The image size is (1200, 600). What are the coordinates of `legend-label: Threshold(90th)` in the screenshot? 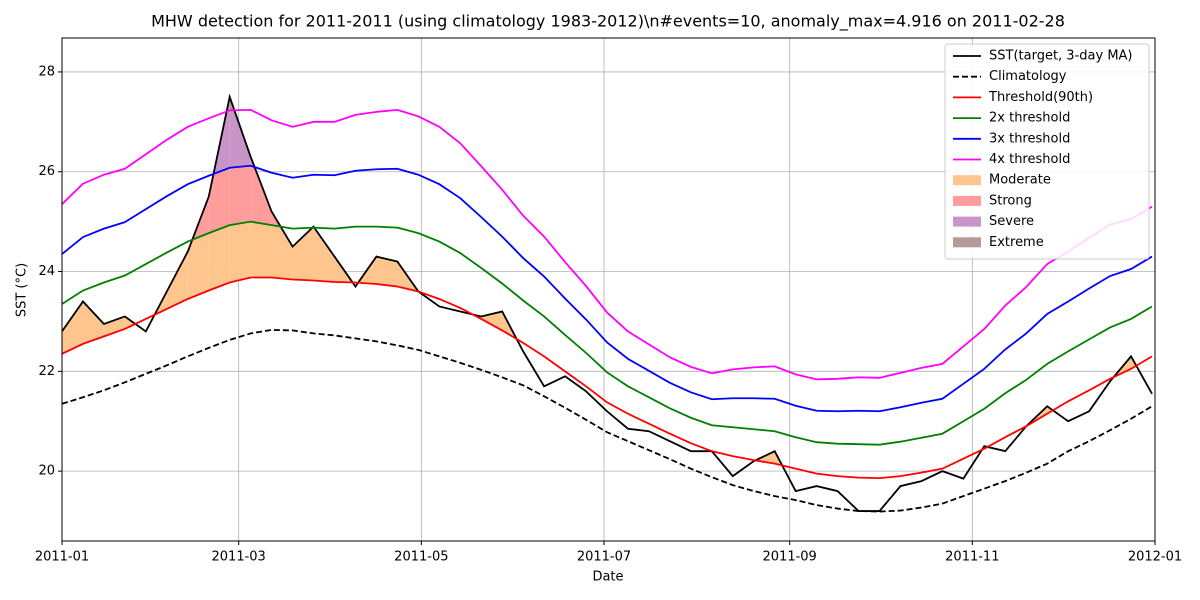 It's located at (1040, 97).